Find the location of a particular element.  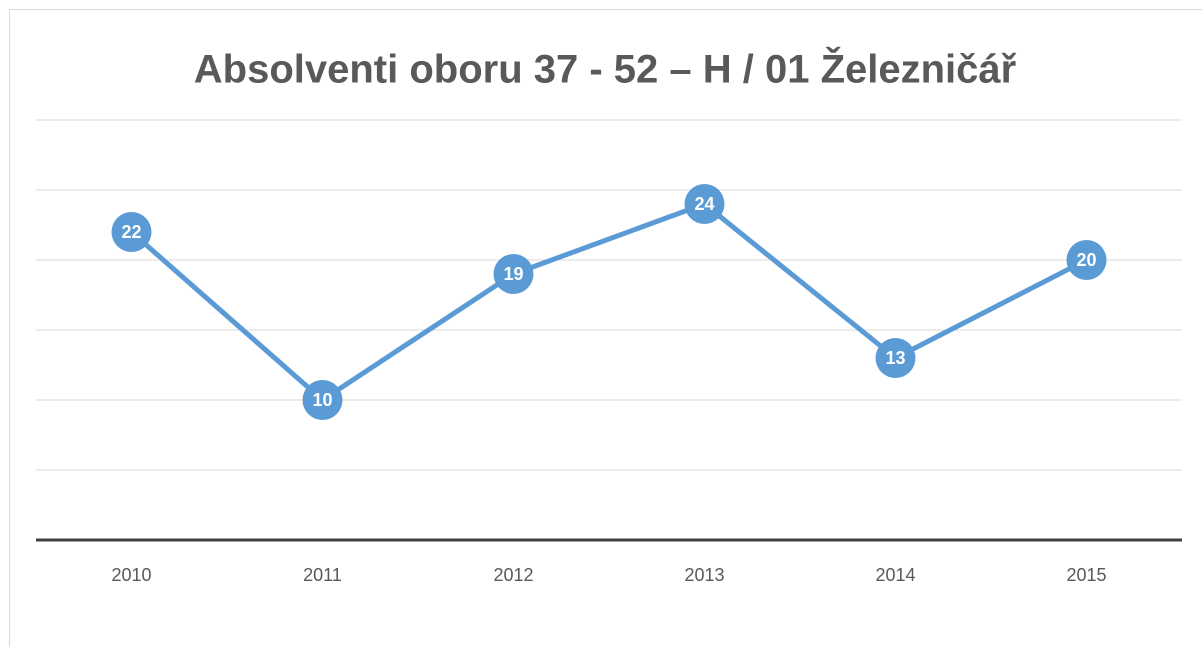

x-tick-label: 2014 is located at coordinates (895, 575).